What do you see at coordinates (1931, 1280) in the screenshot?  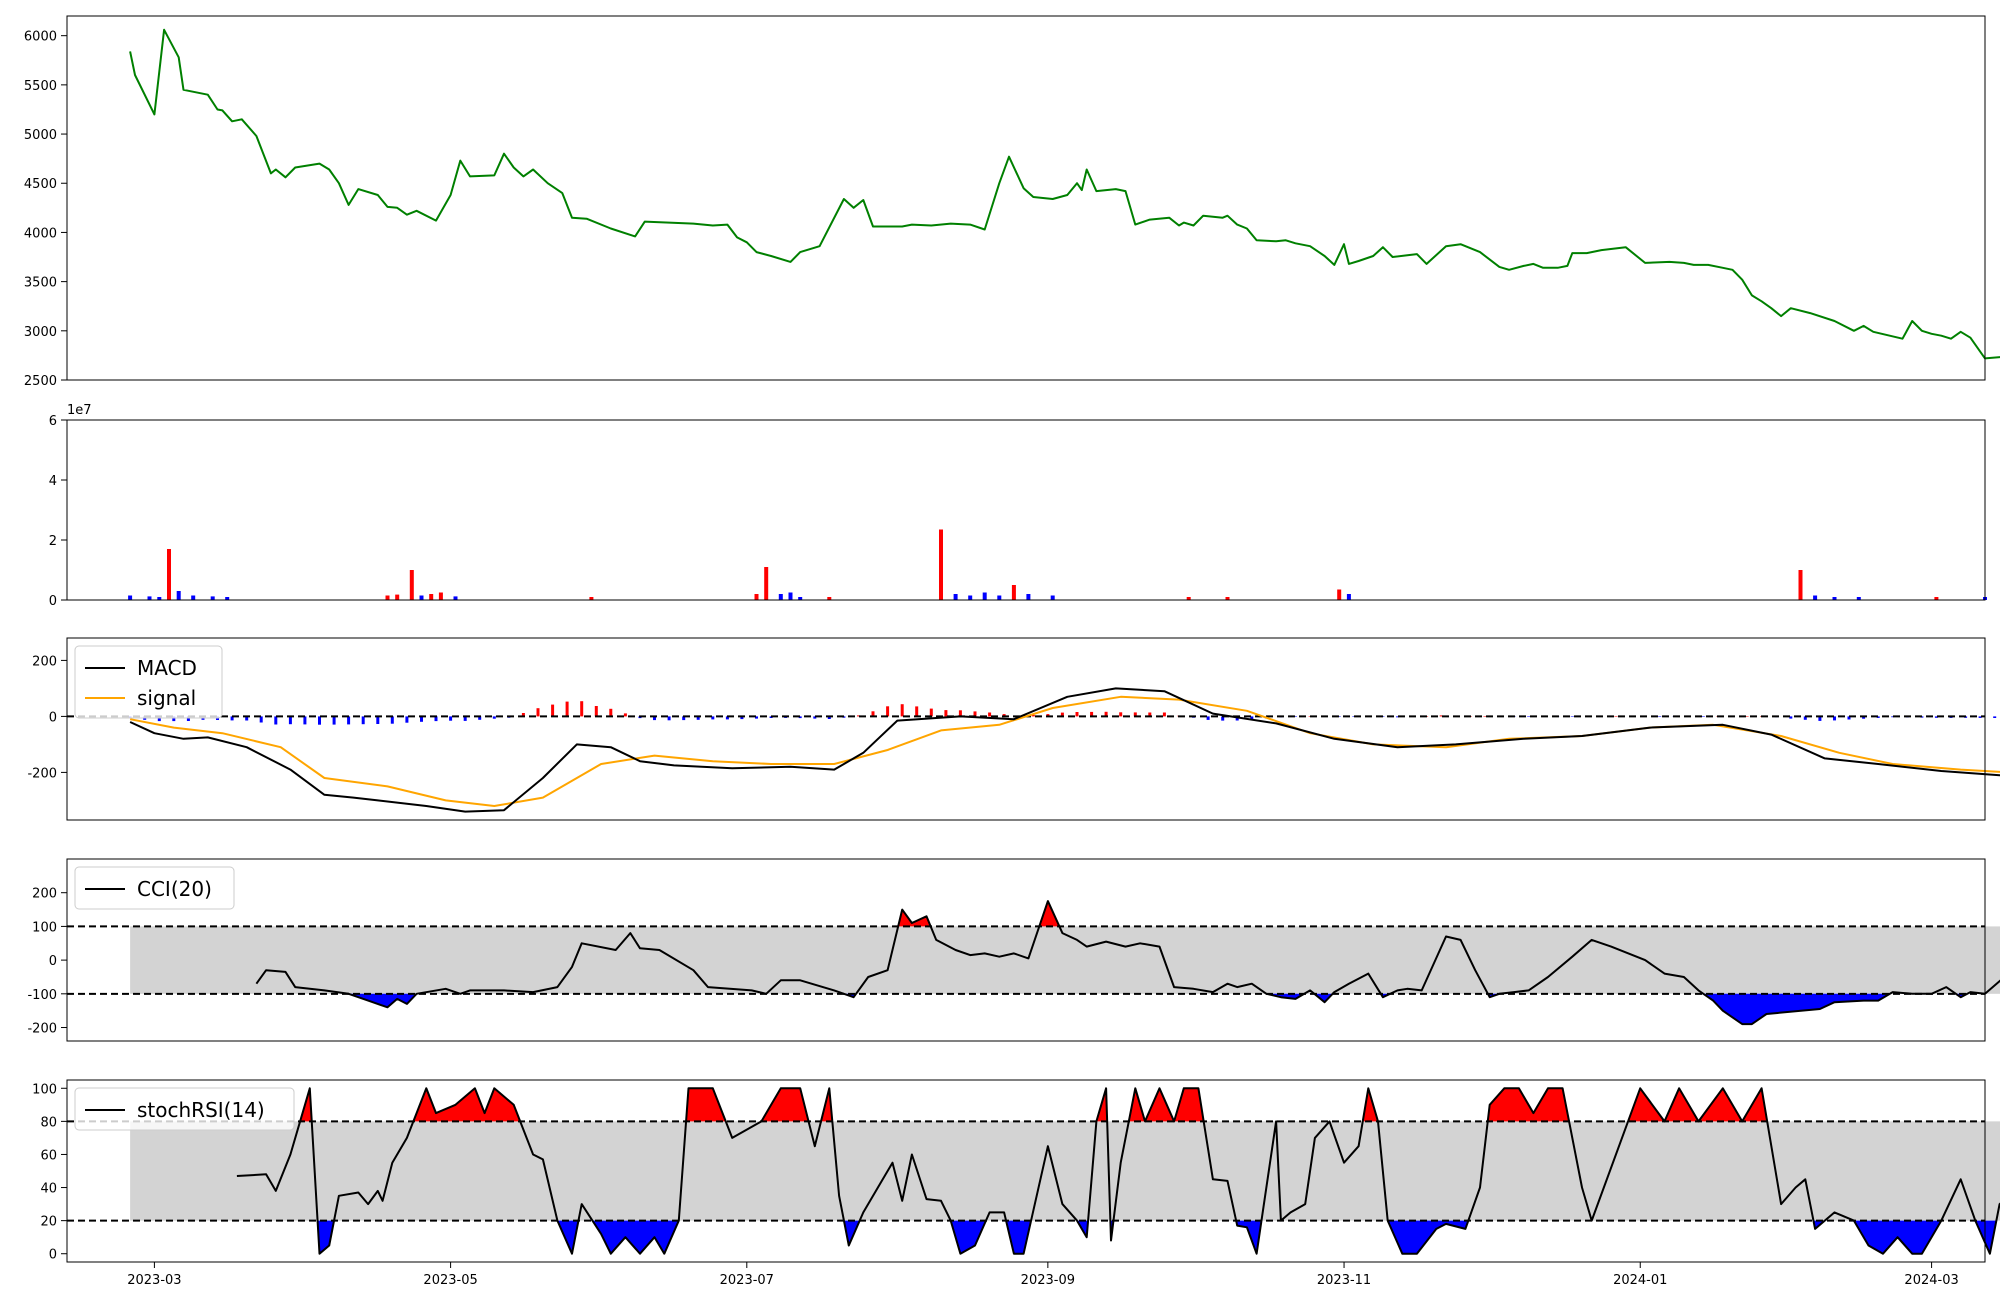 I see `x-tick-label: 2024-03` at bounding box center [1931, 1280].